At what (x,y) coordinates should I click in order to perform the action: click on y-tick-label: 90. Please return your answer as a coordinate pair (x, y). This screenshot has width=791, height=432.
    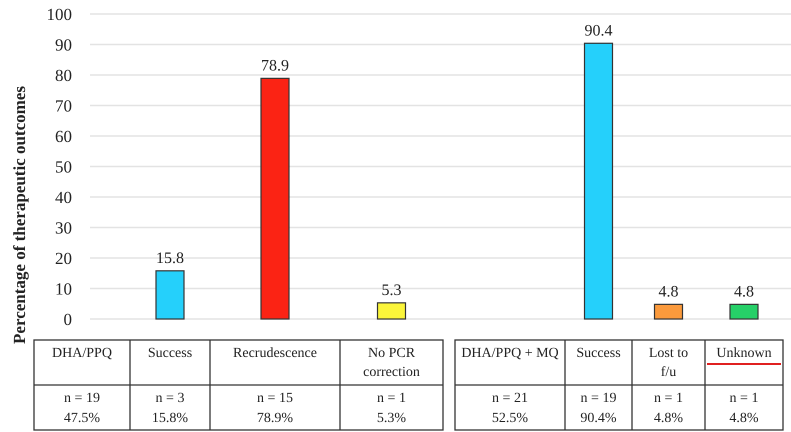
    Looking at the image, I should click on (63, 45).